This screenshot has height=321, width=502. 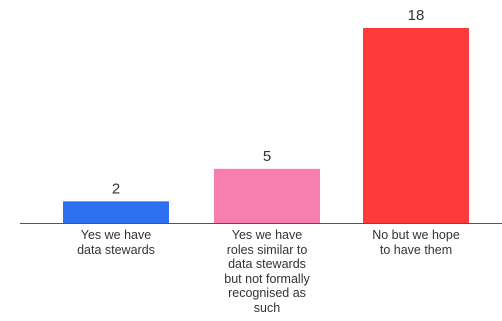 What do you see at coordinates (116, 188) in the screenshot?
I see `bar-value-label-1: 2` at bounding box center [116, 188].